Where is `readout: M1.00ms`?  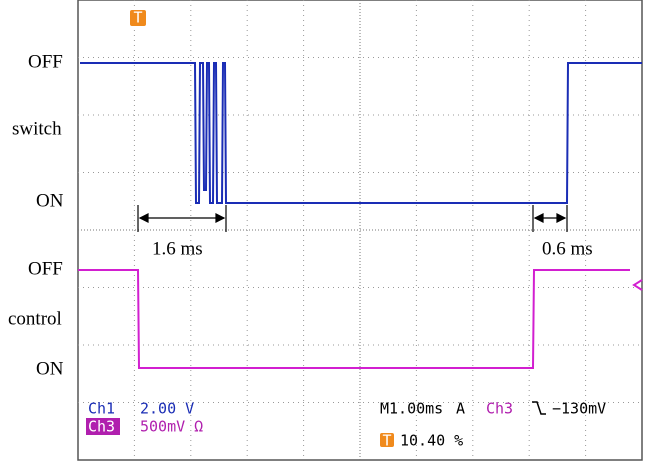
readout: M1.00ms is located at coordinates (411, 409).